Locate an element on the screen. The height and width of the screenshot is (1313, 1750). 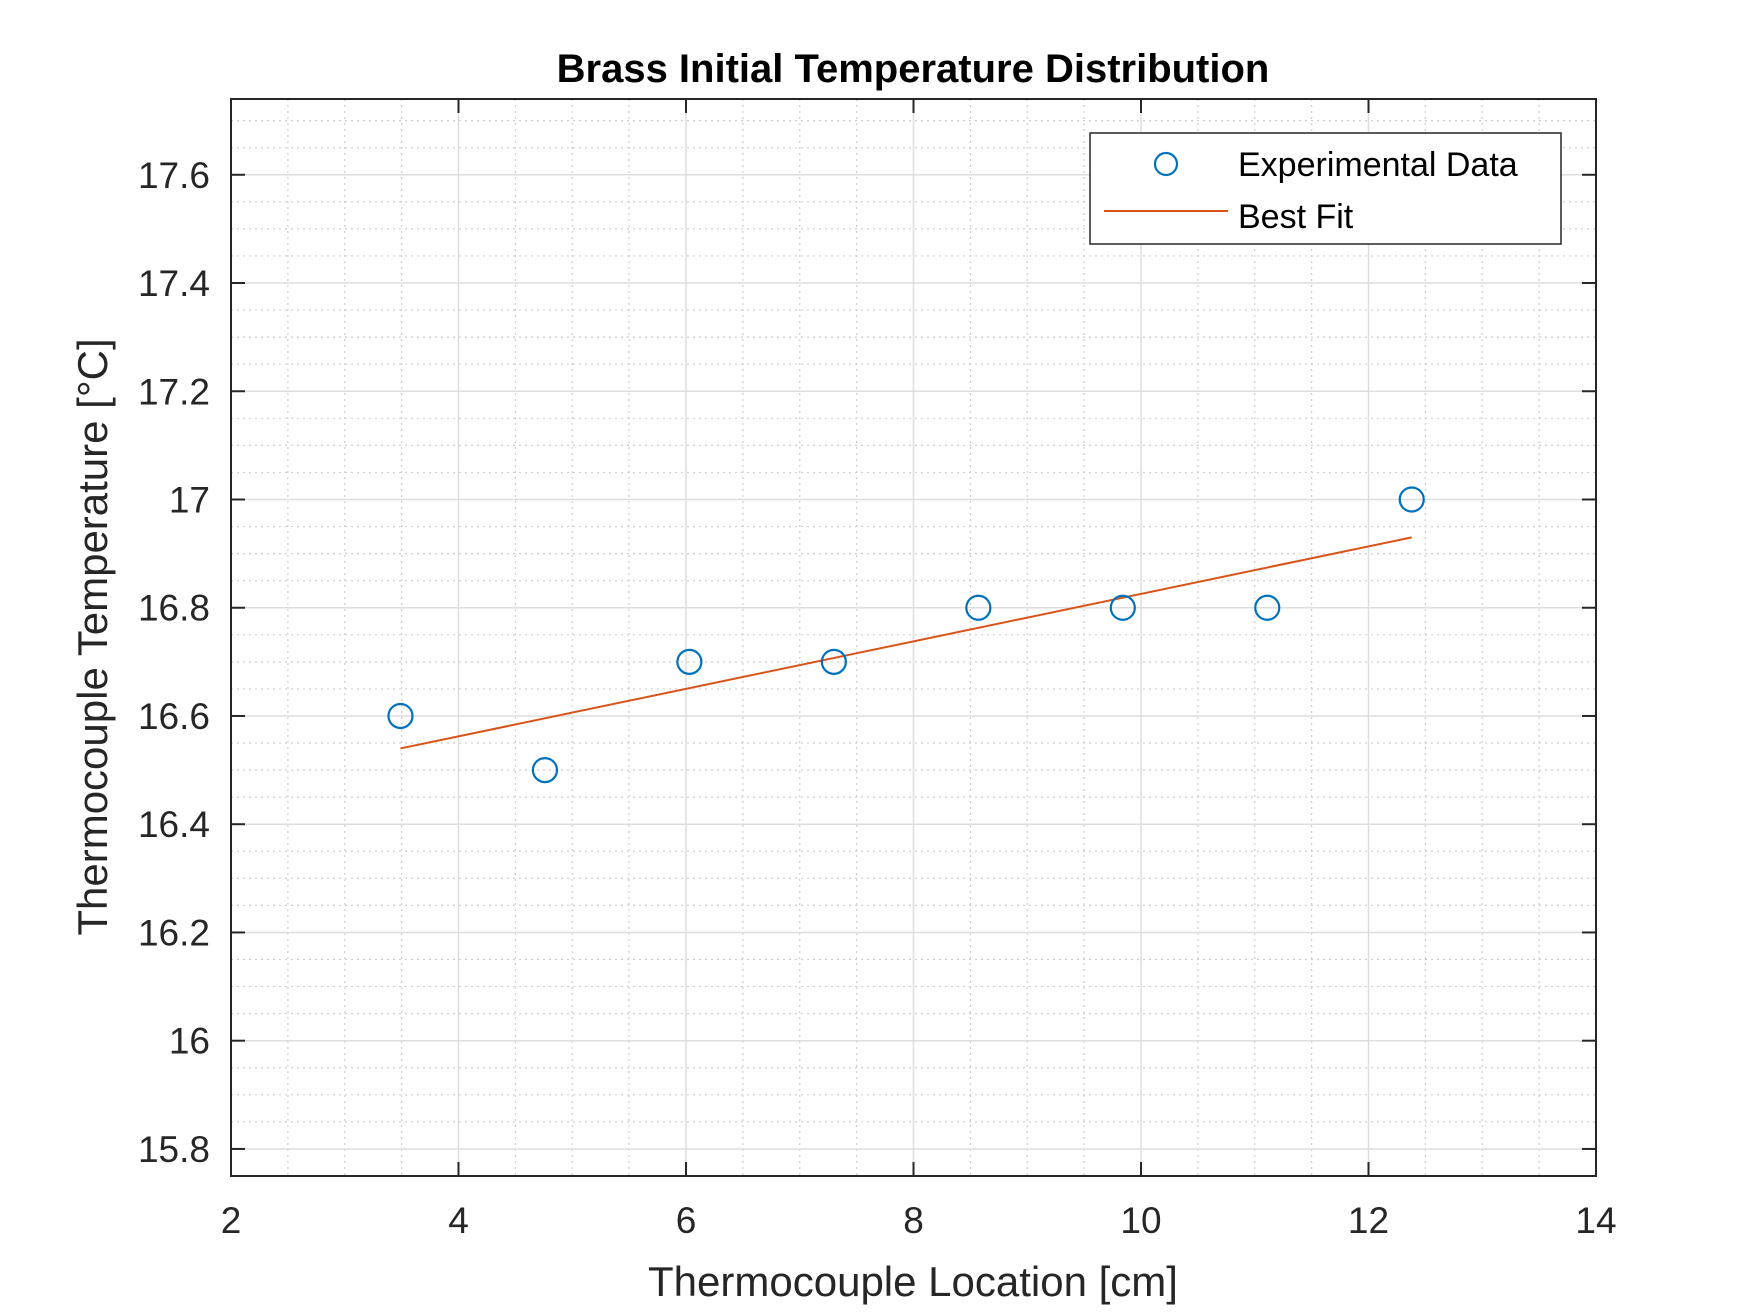
chart-title: Brass Initial Temperature Distribution is located at coordinates (913, 69).